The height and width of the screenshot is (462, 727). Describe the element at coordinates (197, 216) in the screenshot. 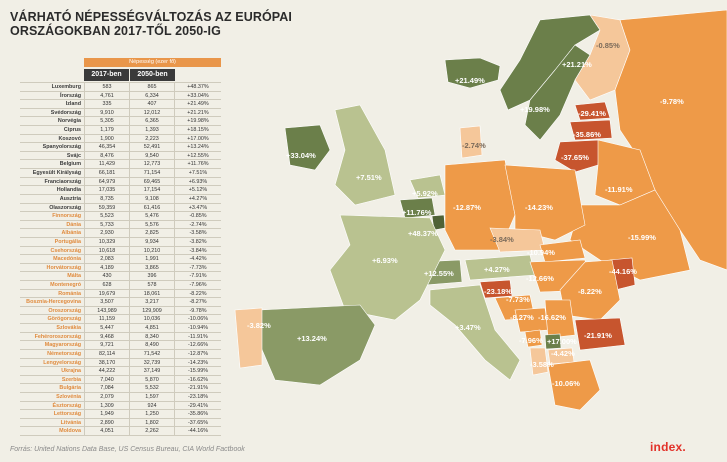

I see `population-change: -0.85%` at that location.